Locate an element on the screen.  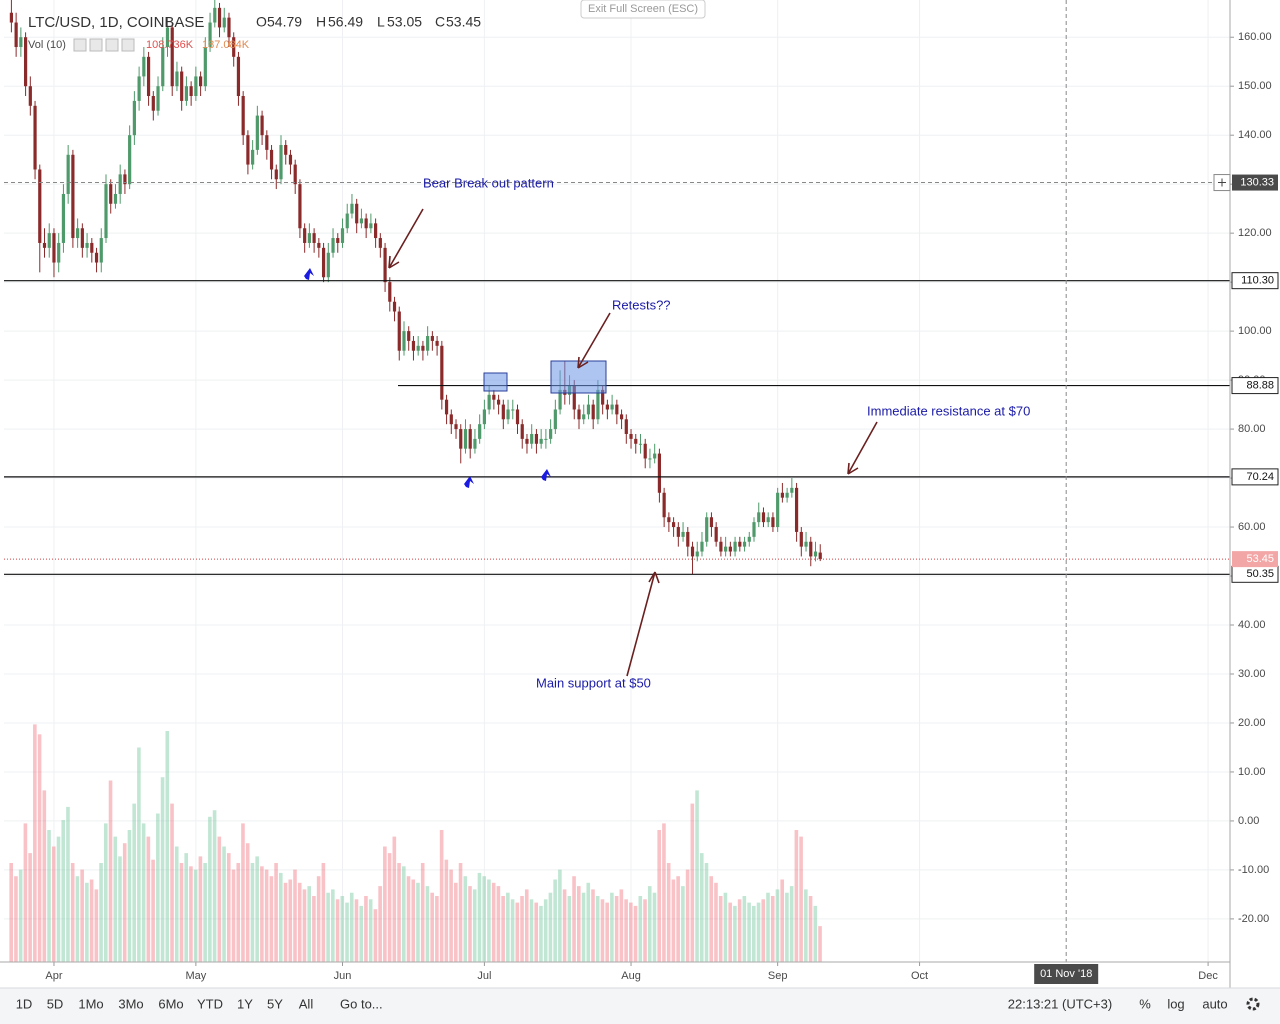
range-button: All is located at coordinates (306, 1003).